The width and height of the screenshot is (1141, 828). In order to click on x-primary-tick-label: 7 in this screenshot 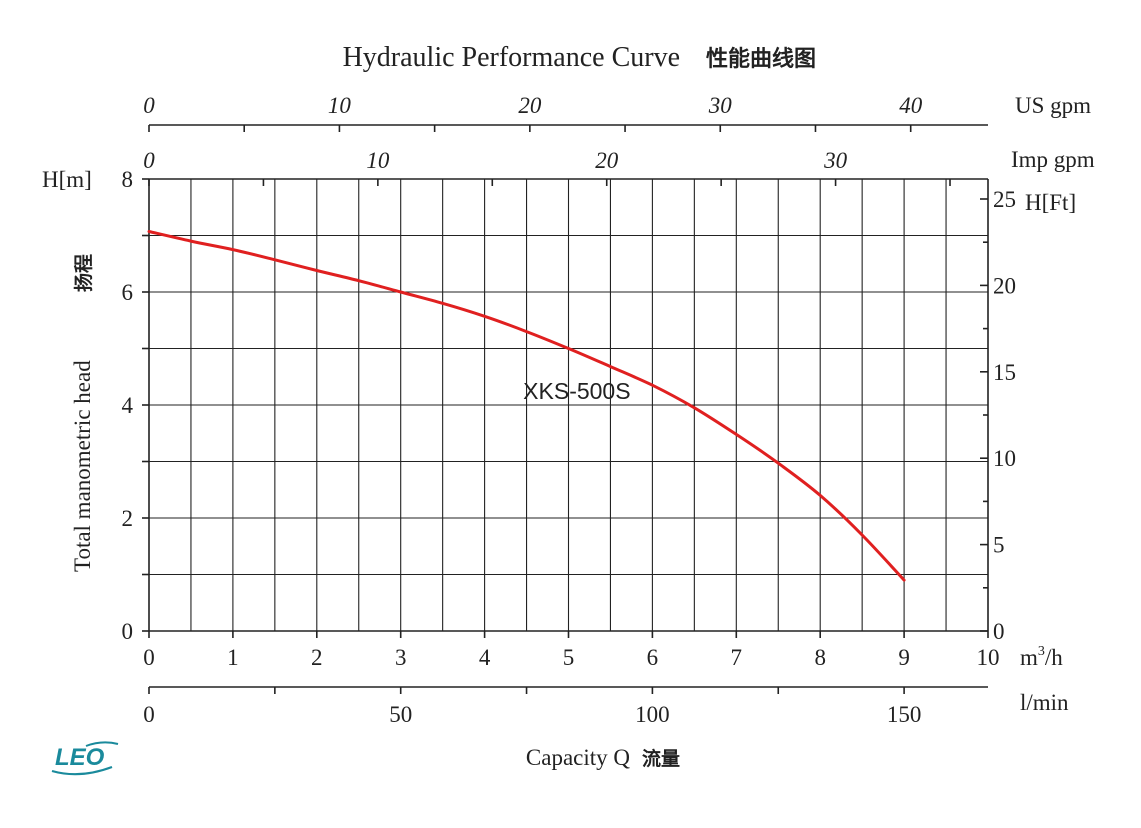, I will do `click(737, 657)`.